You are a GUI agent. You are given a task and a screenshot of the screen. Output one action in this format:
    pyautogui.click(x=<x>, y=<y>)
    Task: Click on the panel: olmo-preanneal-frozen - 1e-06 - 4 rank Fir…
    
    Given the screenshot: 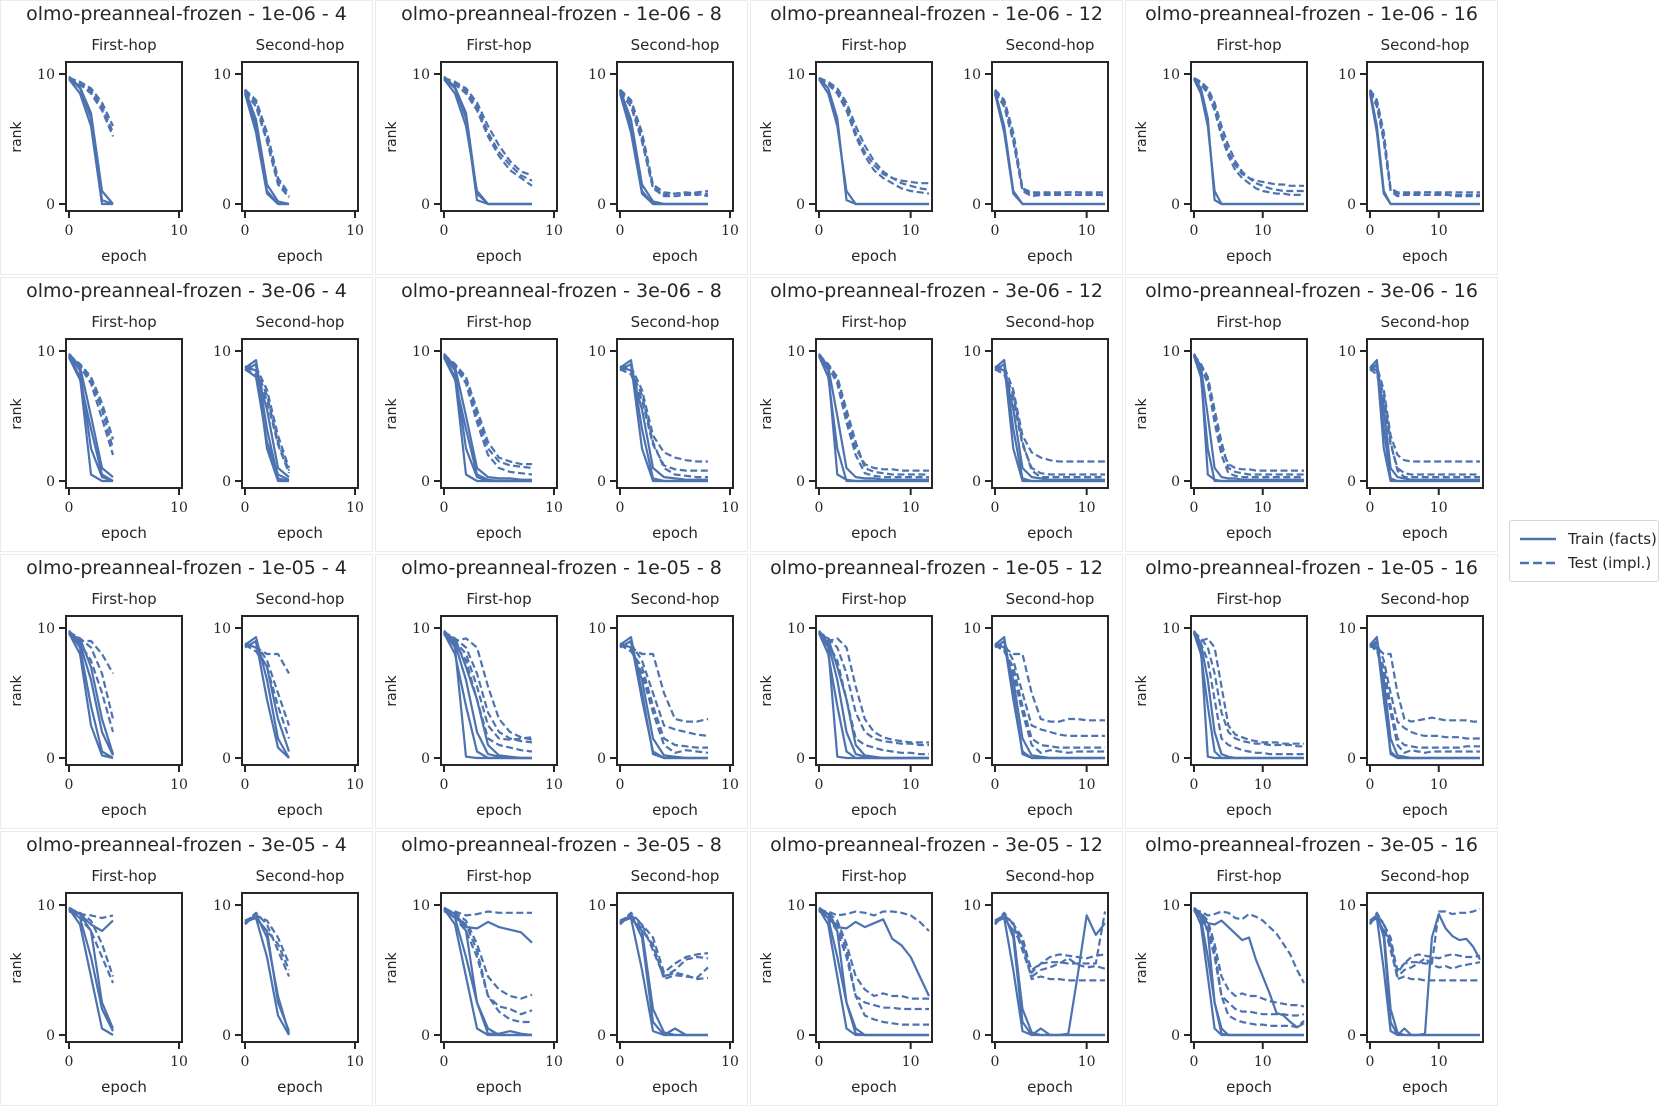 What is the action you would take?
    pyautogui.click(x=186, y=137)
    